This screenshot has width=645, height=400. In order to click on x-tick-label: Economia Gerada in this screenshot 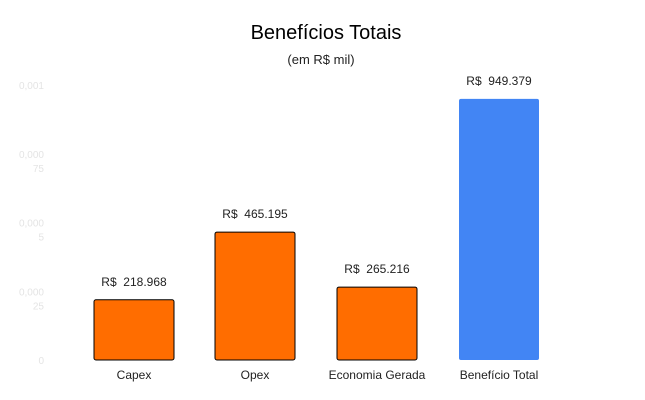, I will do `click(377, 375)`.